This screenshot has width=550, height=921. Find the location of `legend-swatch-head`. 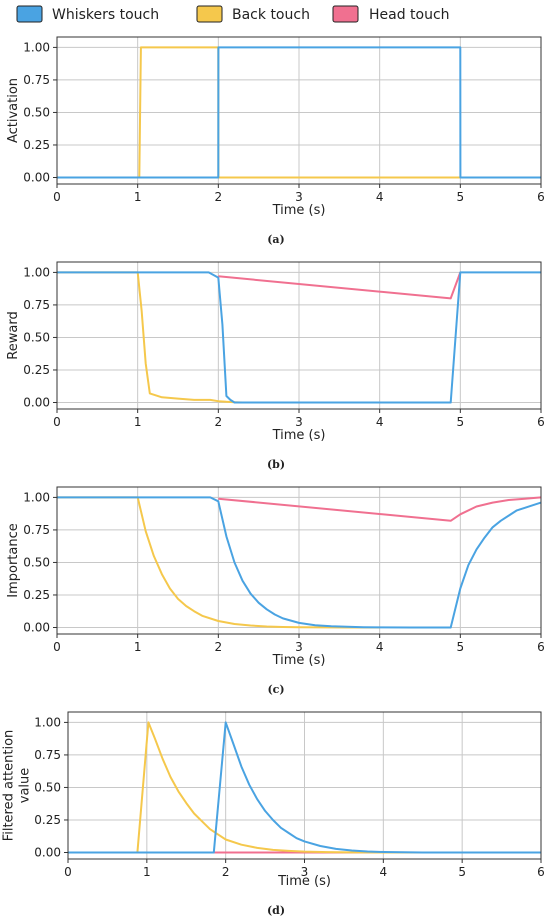

legend-swatch-head is located at coordinates (345, 14).